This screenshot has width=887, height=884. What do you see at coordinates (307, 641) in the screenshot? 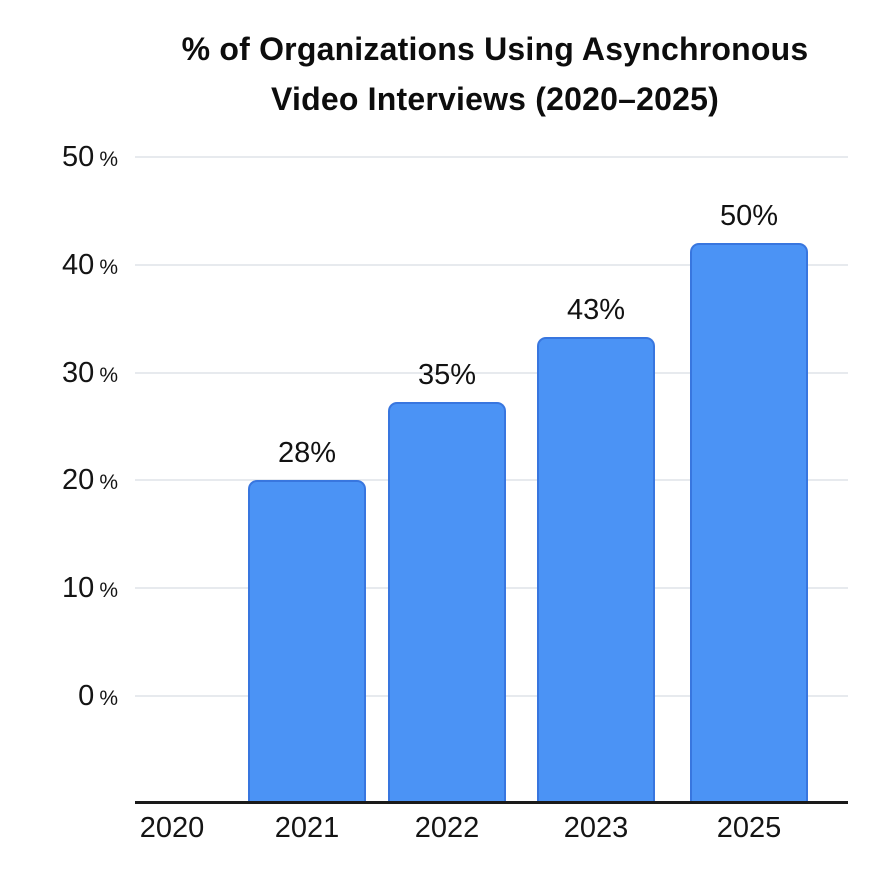
I see `bar-2021` at bounding box center [307, 641].